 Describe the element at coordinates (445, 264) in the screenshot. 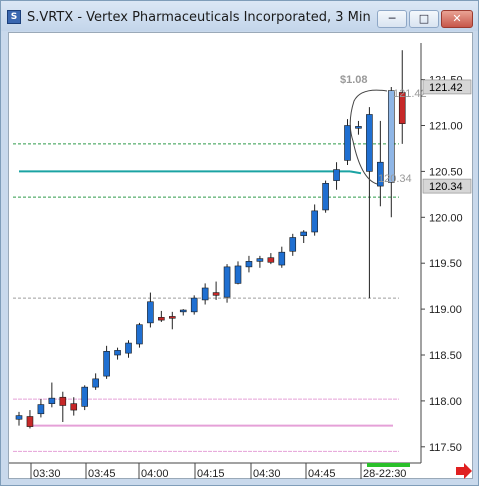

I see `y-tick-label: 119.50` at that location.